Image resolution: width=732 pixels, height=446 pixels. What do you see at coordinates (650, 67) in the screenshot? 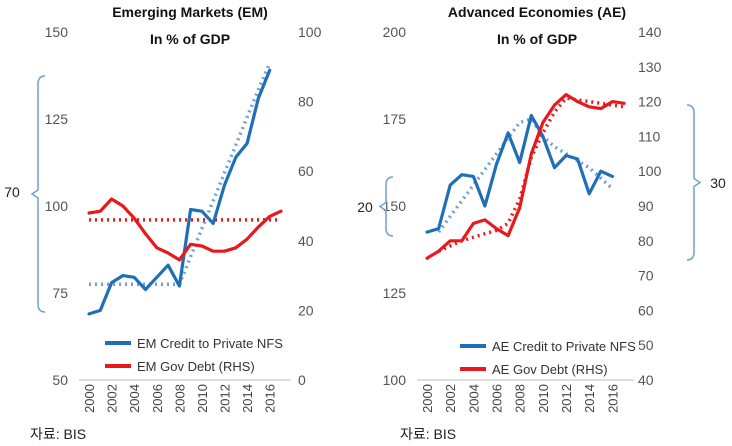
I see `y-right-tick-label: 130` at bounding box center [650, 67].